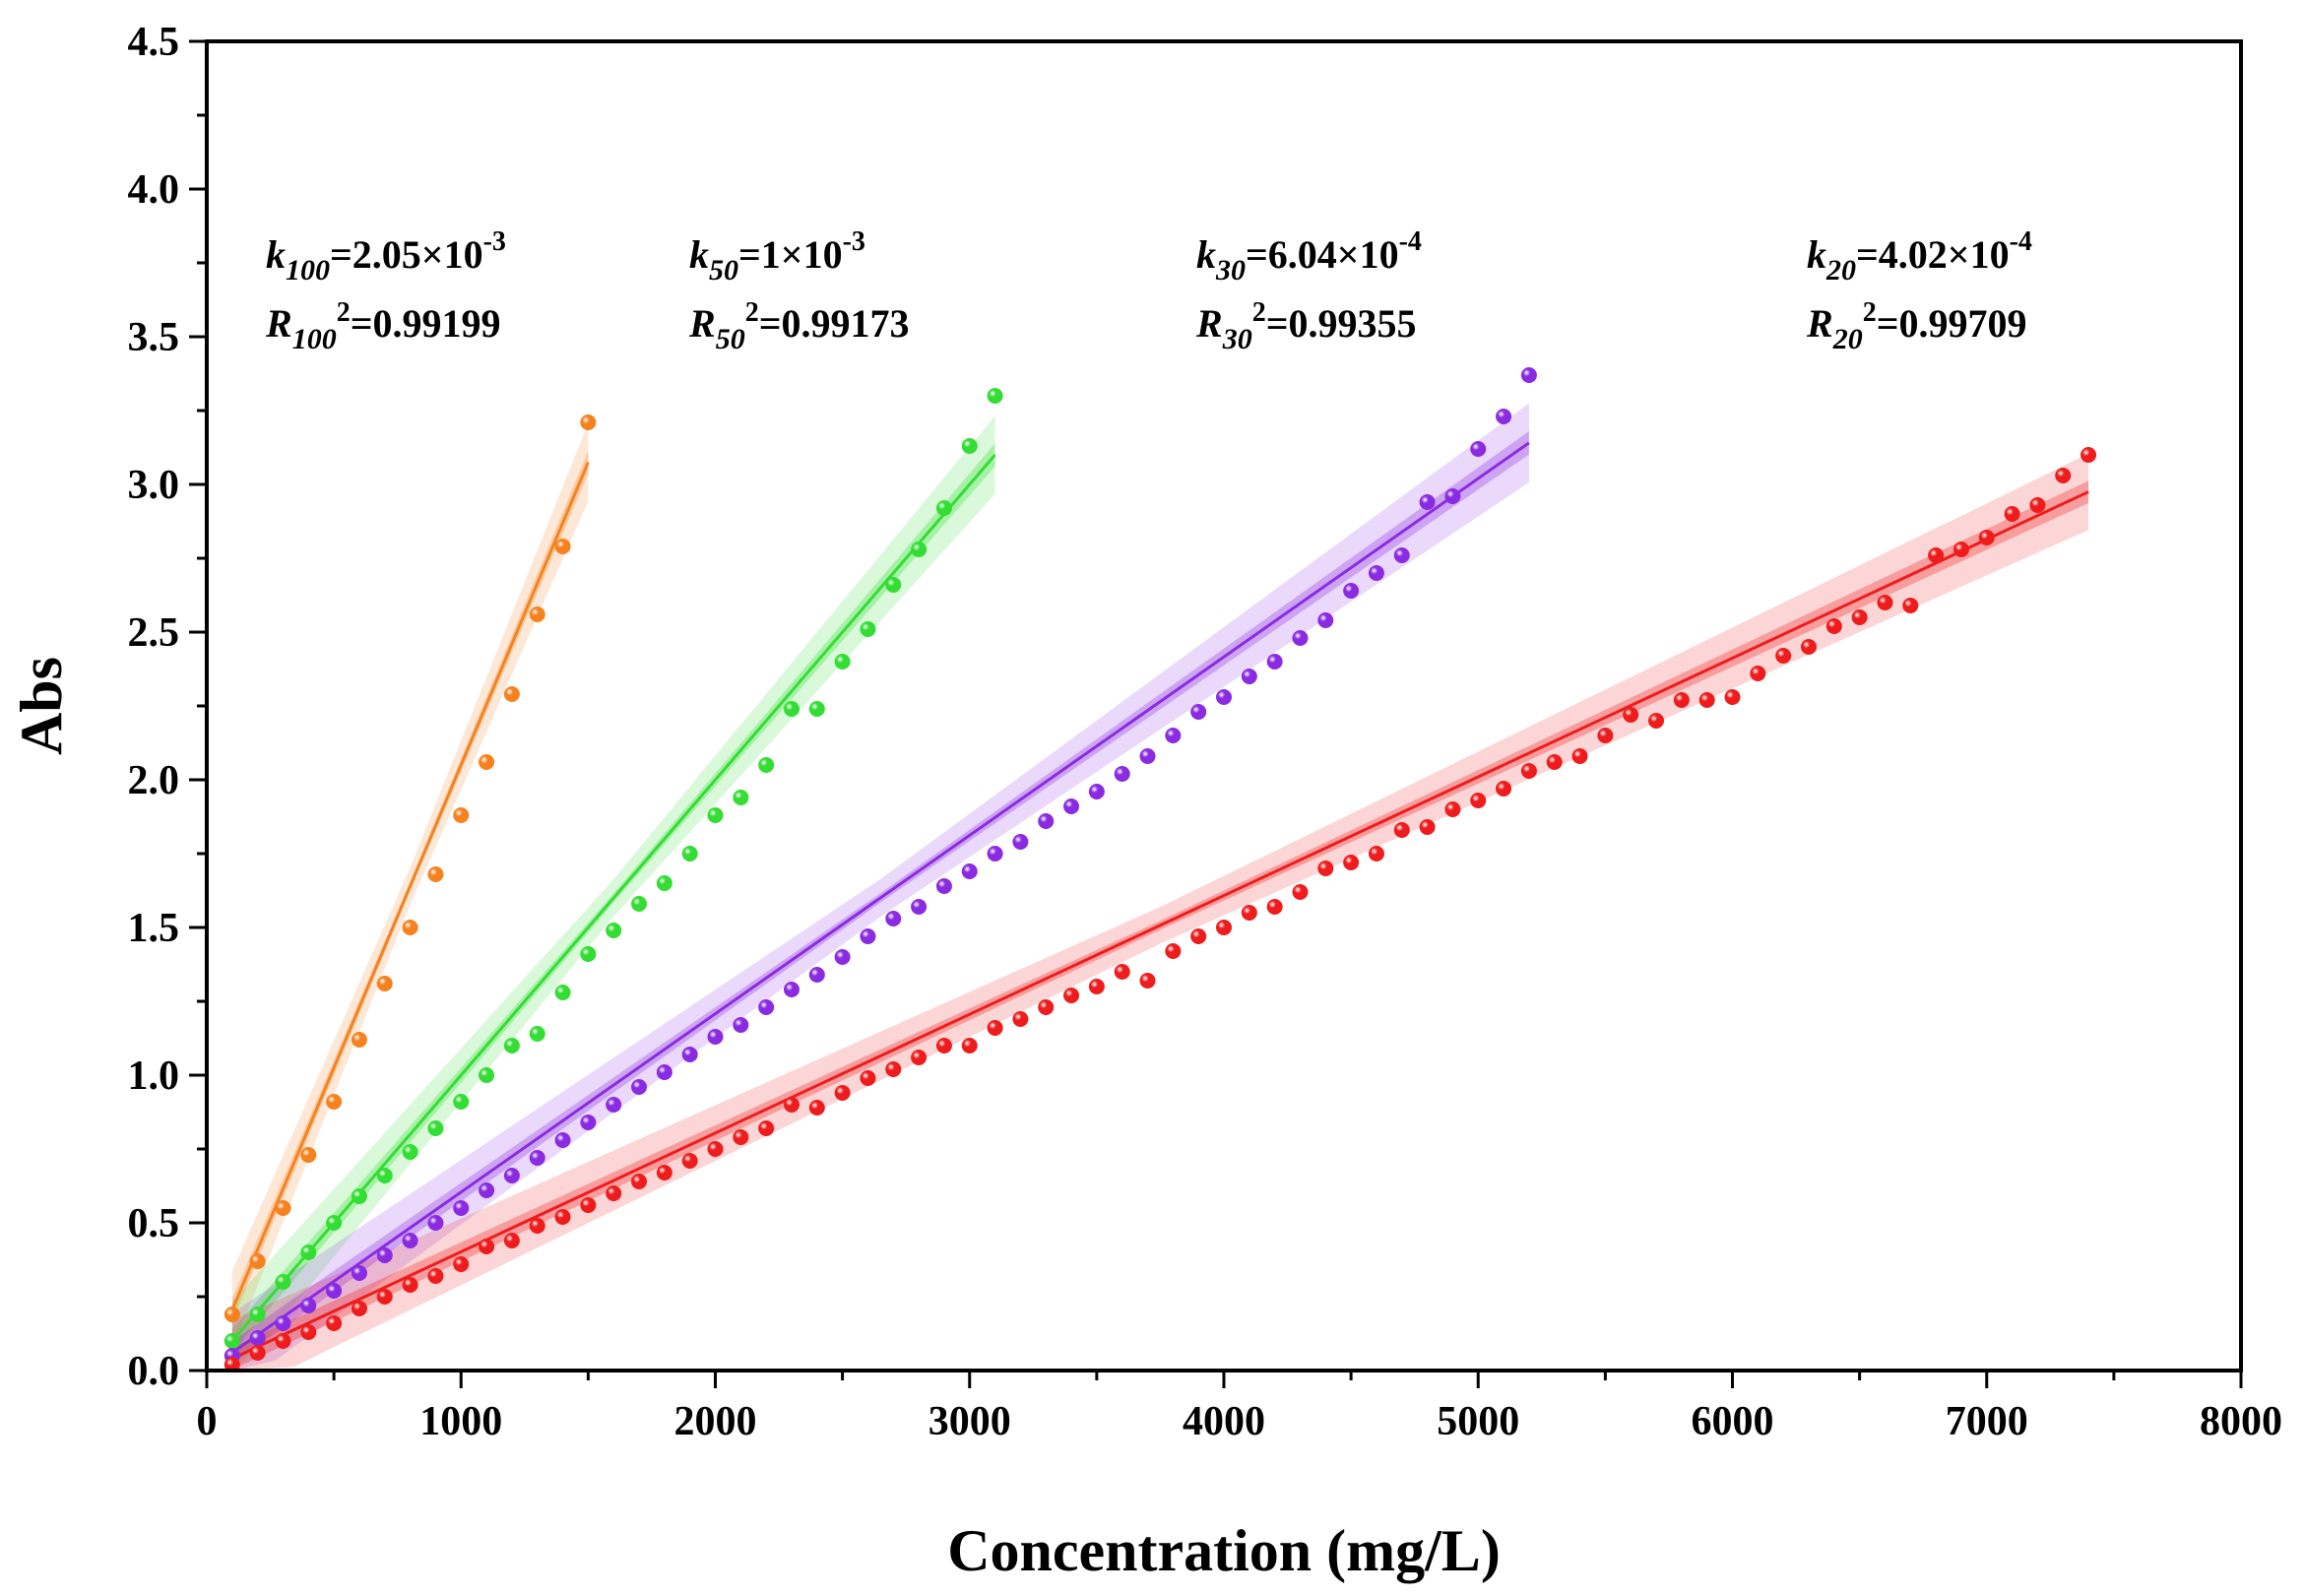  Describe the element at coordinates (715, 1422) in the screenshot. I see `x-tick-label: 2000` at that location.